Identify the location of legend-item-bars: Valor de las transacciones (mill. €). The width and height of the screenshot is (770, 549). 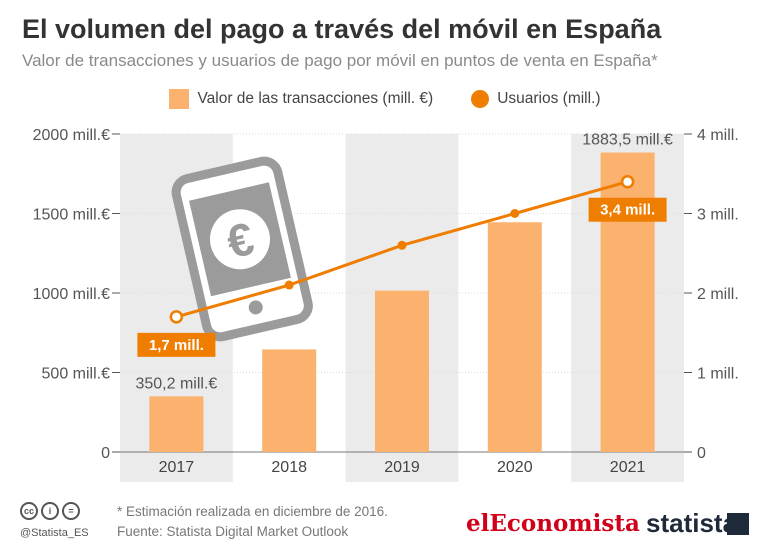
(301, 99).